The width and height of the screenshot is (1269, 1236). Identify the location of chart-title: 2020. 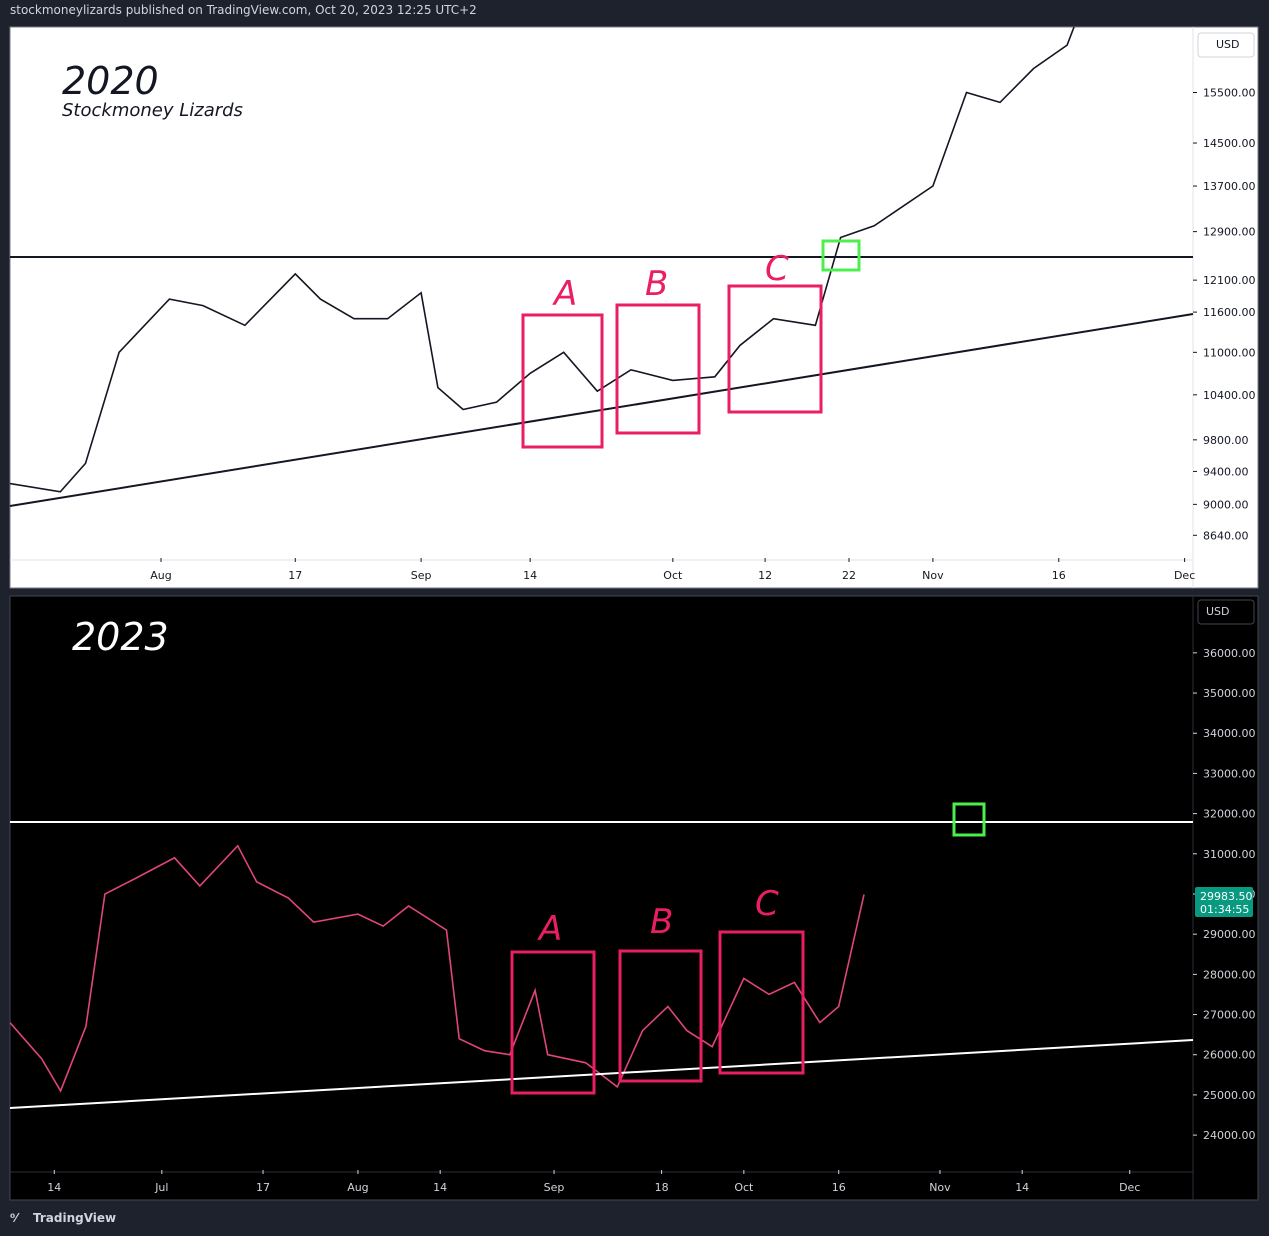
(110, 81).